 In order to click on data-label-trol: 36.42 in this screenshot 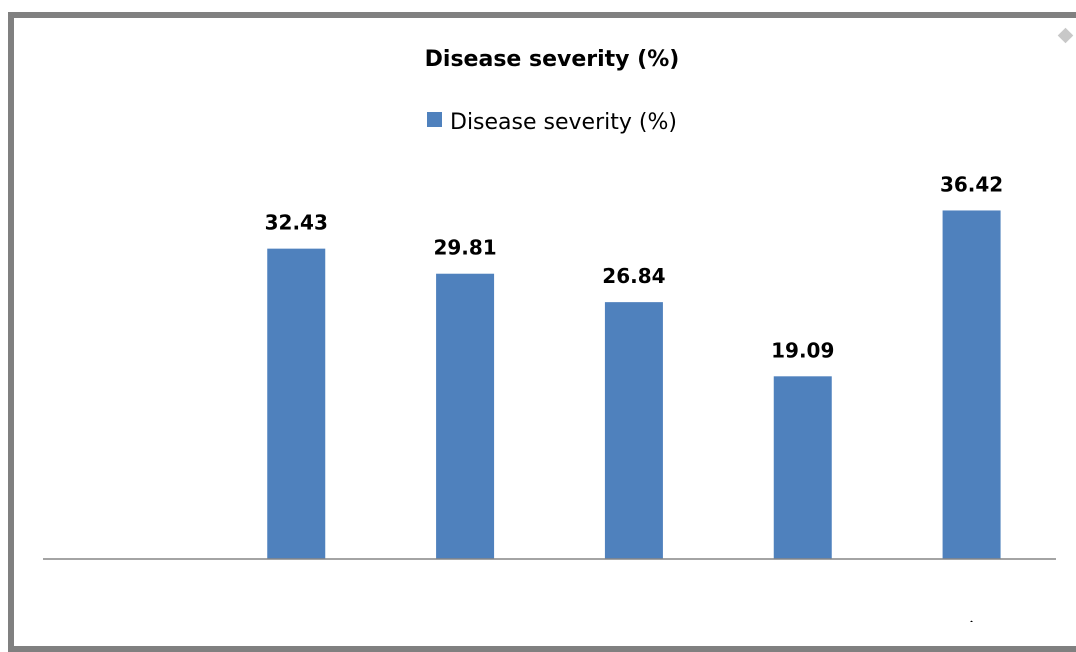, I will do `click(971, 184)`.